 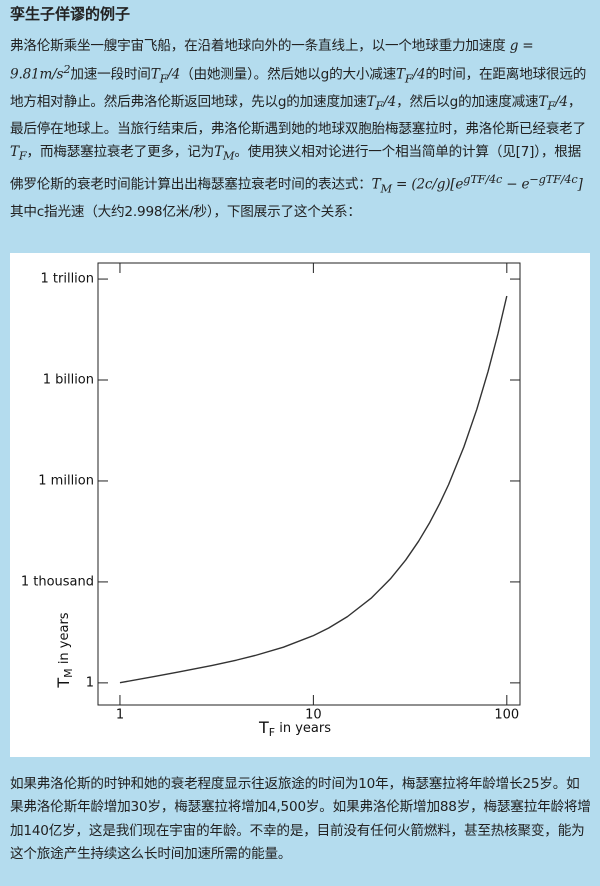 I want to click on text: ，然后以g的加速度减速, so click(x=467, y=101).